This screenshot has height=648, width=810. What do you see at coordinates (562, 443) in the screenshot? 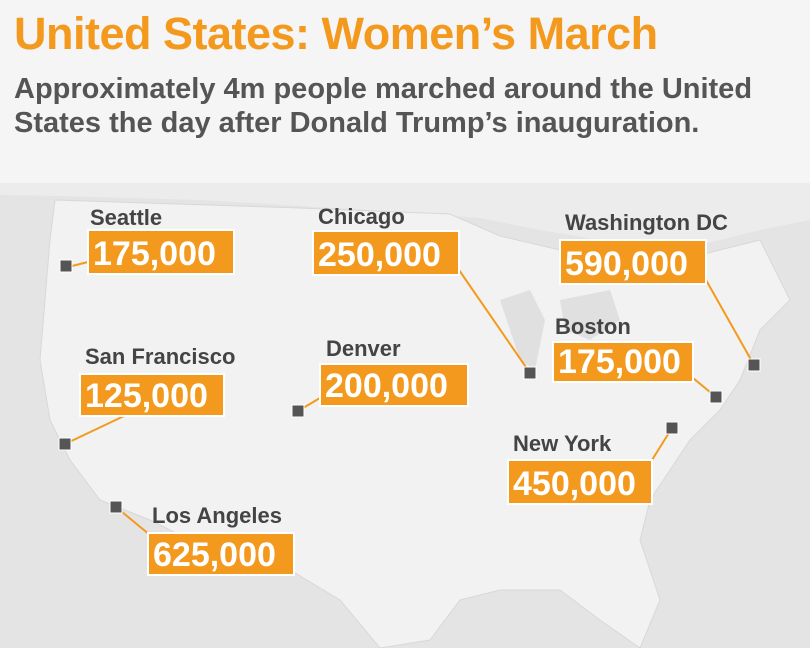
I see `city-name: New York` at bounding box center [562, 443].